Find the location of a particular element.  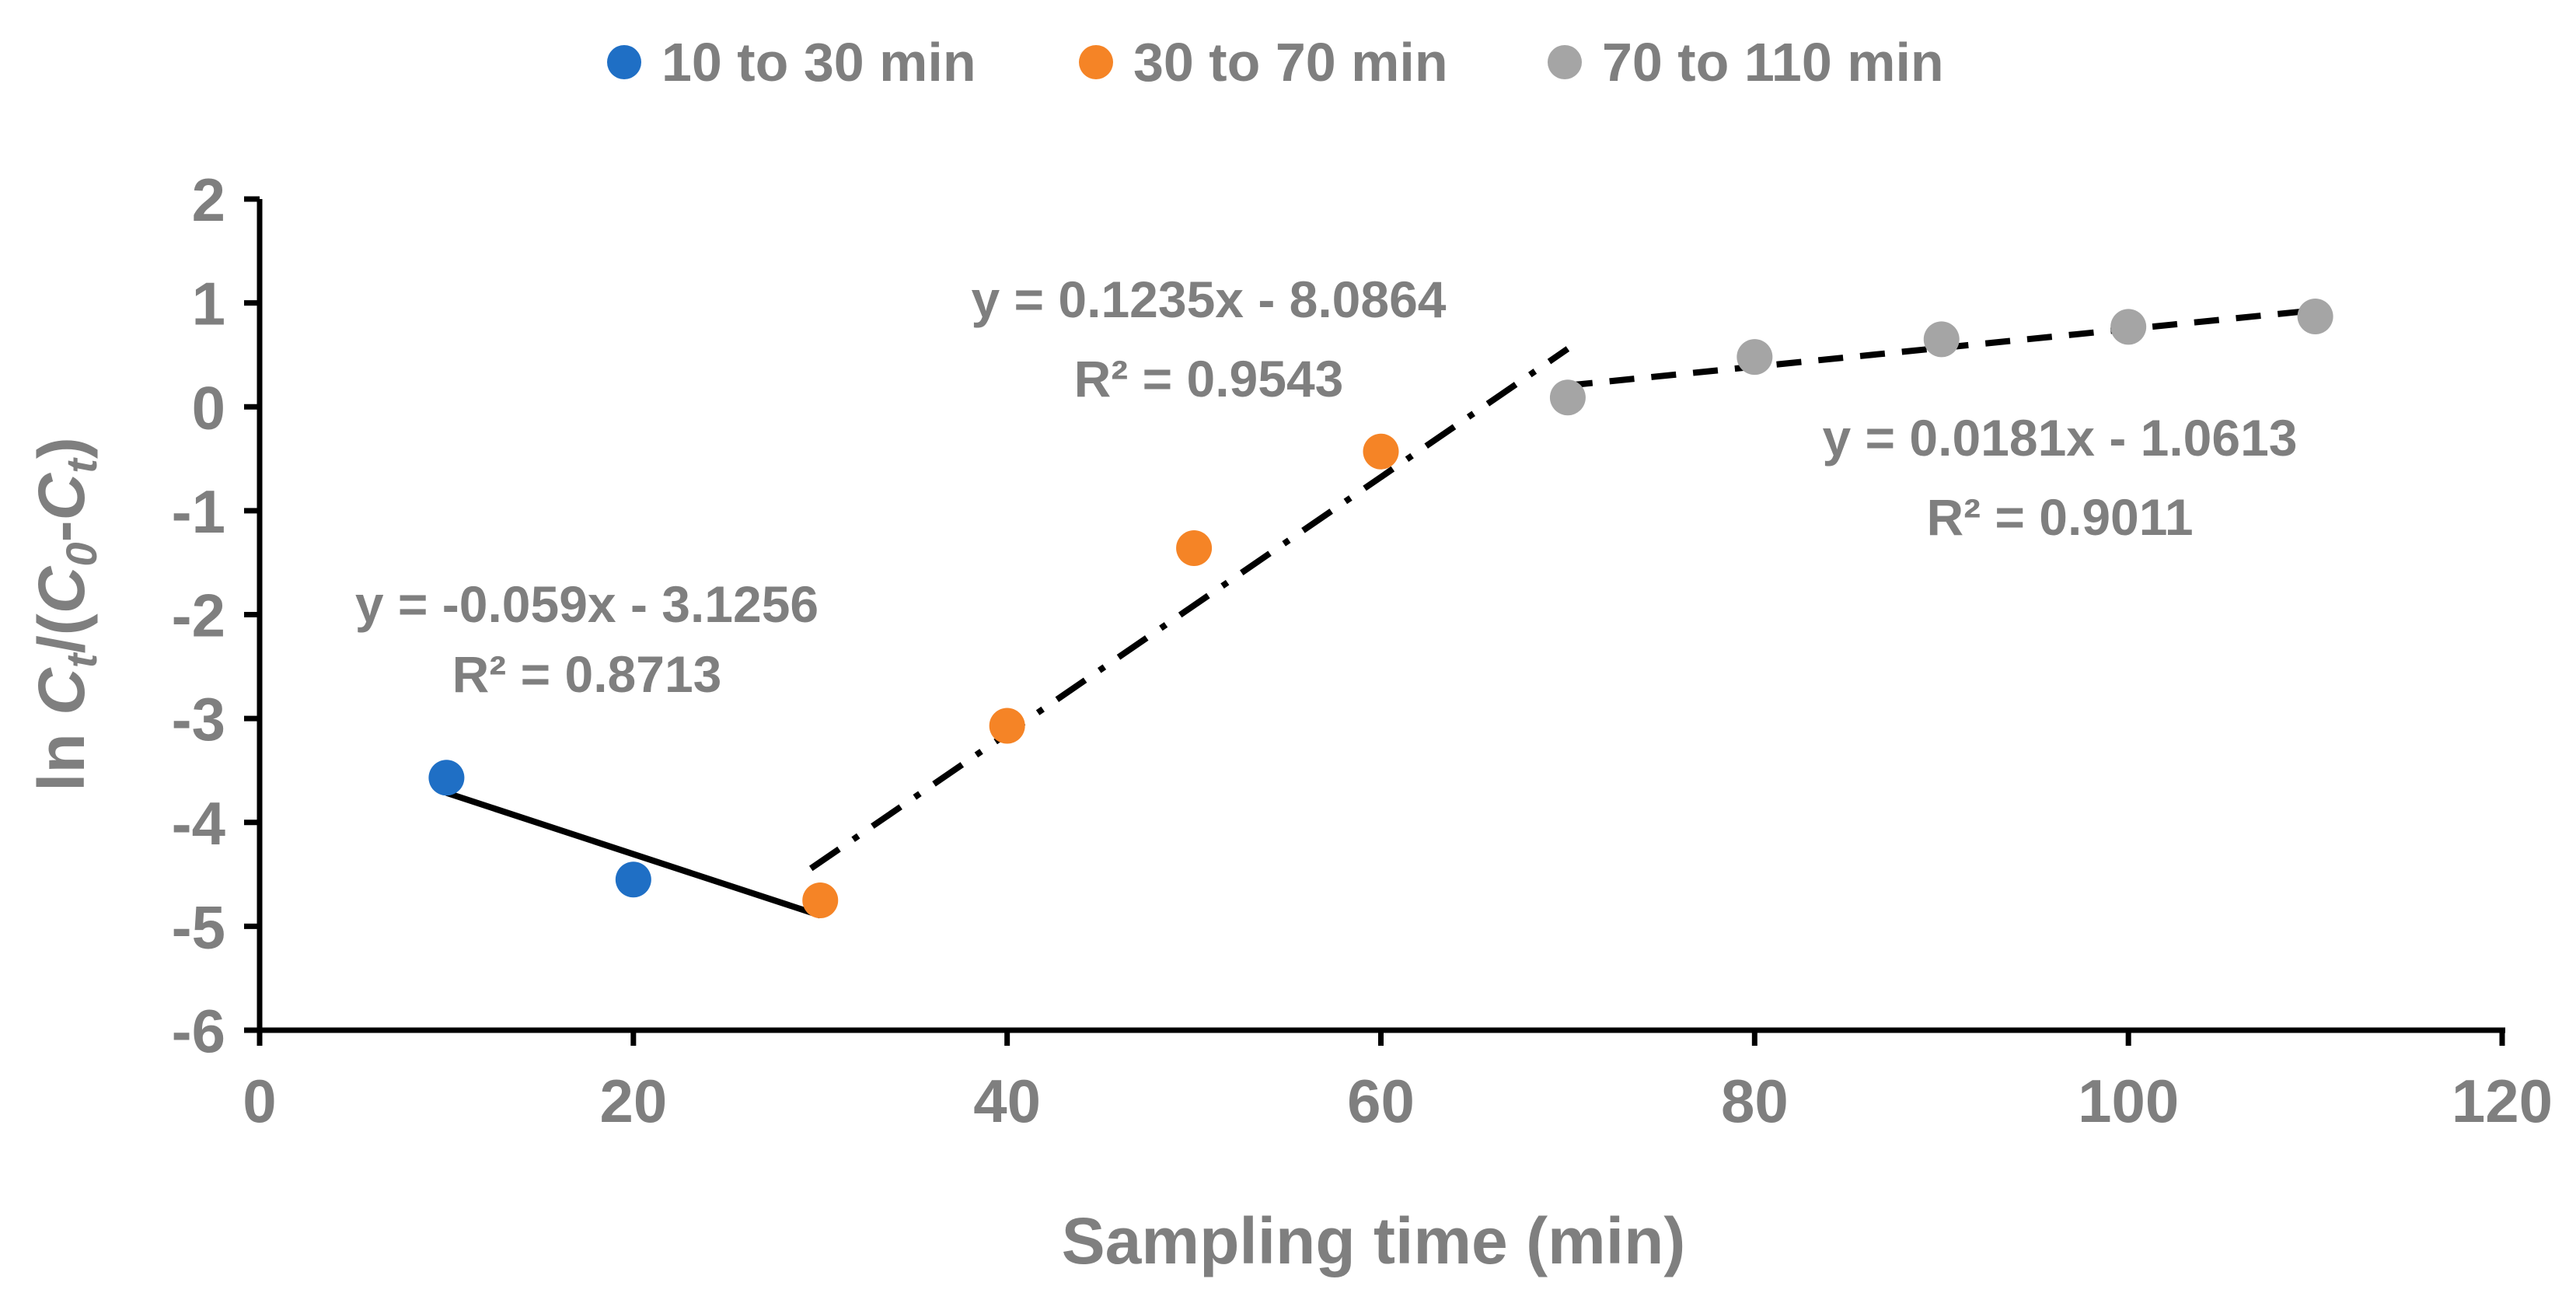

y-tick-label: -5 is located at coordinates (199, 927).